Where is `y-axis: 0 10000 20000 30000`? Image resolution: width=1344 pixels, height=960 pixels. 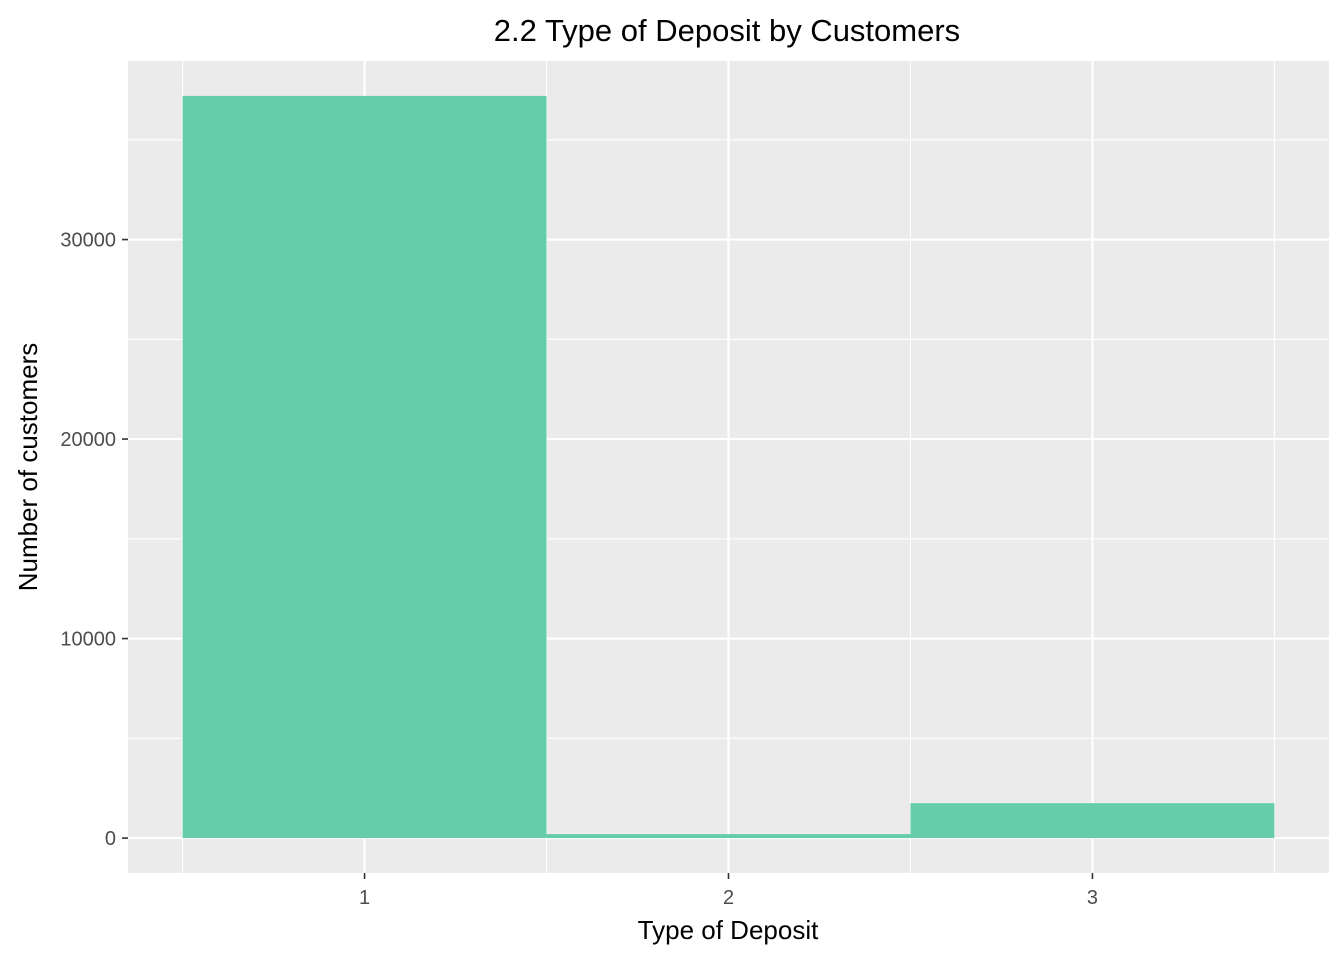
y-axis: 0 10000 20000 30000 is located at coordinates (94, 540).